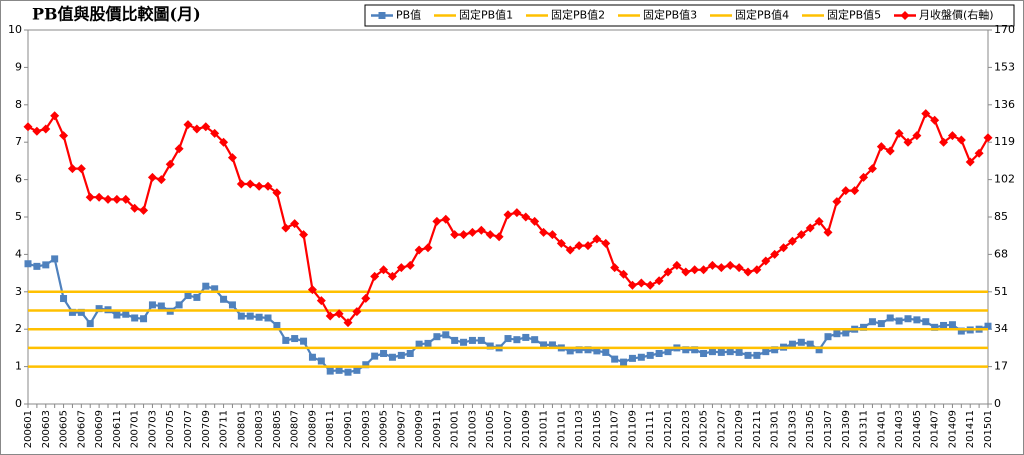  Describe the element at coordinates (1004, 66) in the screenshot. I see `y2-tick-label: 153` at that location.